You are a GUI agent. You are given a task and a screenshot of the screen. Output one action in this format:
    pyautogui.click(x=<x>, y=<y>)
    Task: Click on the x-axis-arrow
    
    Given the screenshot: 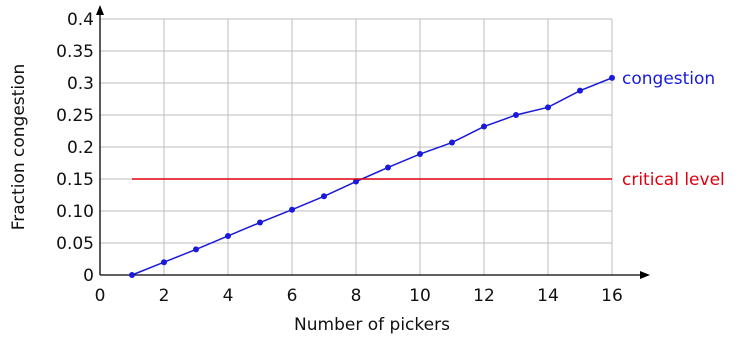 What is the action you would take?
    pyautogui.click(x=645, y=275)
    